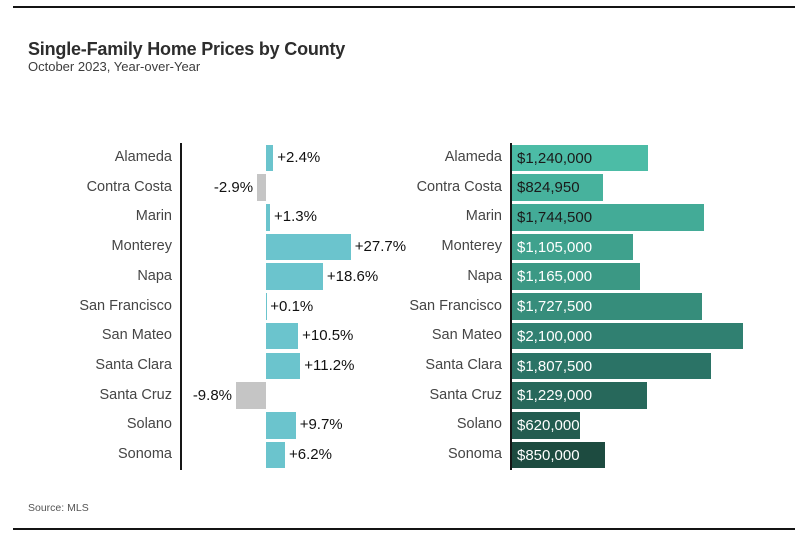 Image resolution: width=801 pixels, height=538 pixels. I want to click on plot-area: +1.3%, so click(326, 217).